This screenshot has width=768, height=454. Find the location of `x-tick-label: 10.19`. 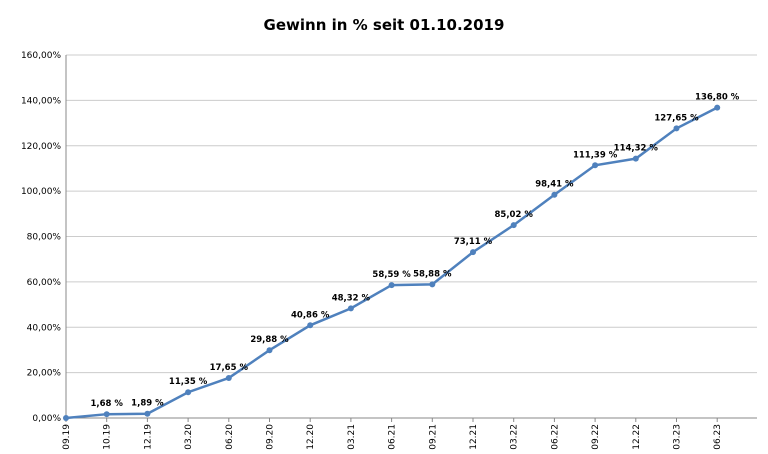

x-tick-label: 10.19 is located at coordinates (108, 437).